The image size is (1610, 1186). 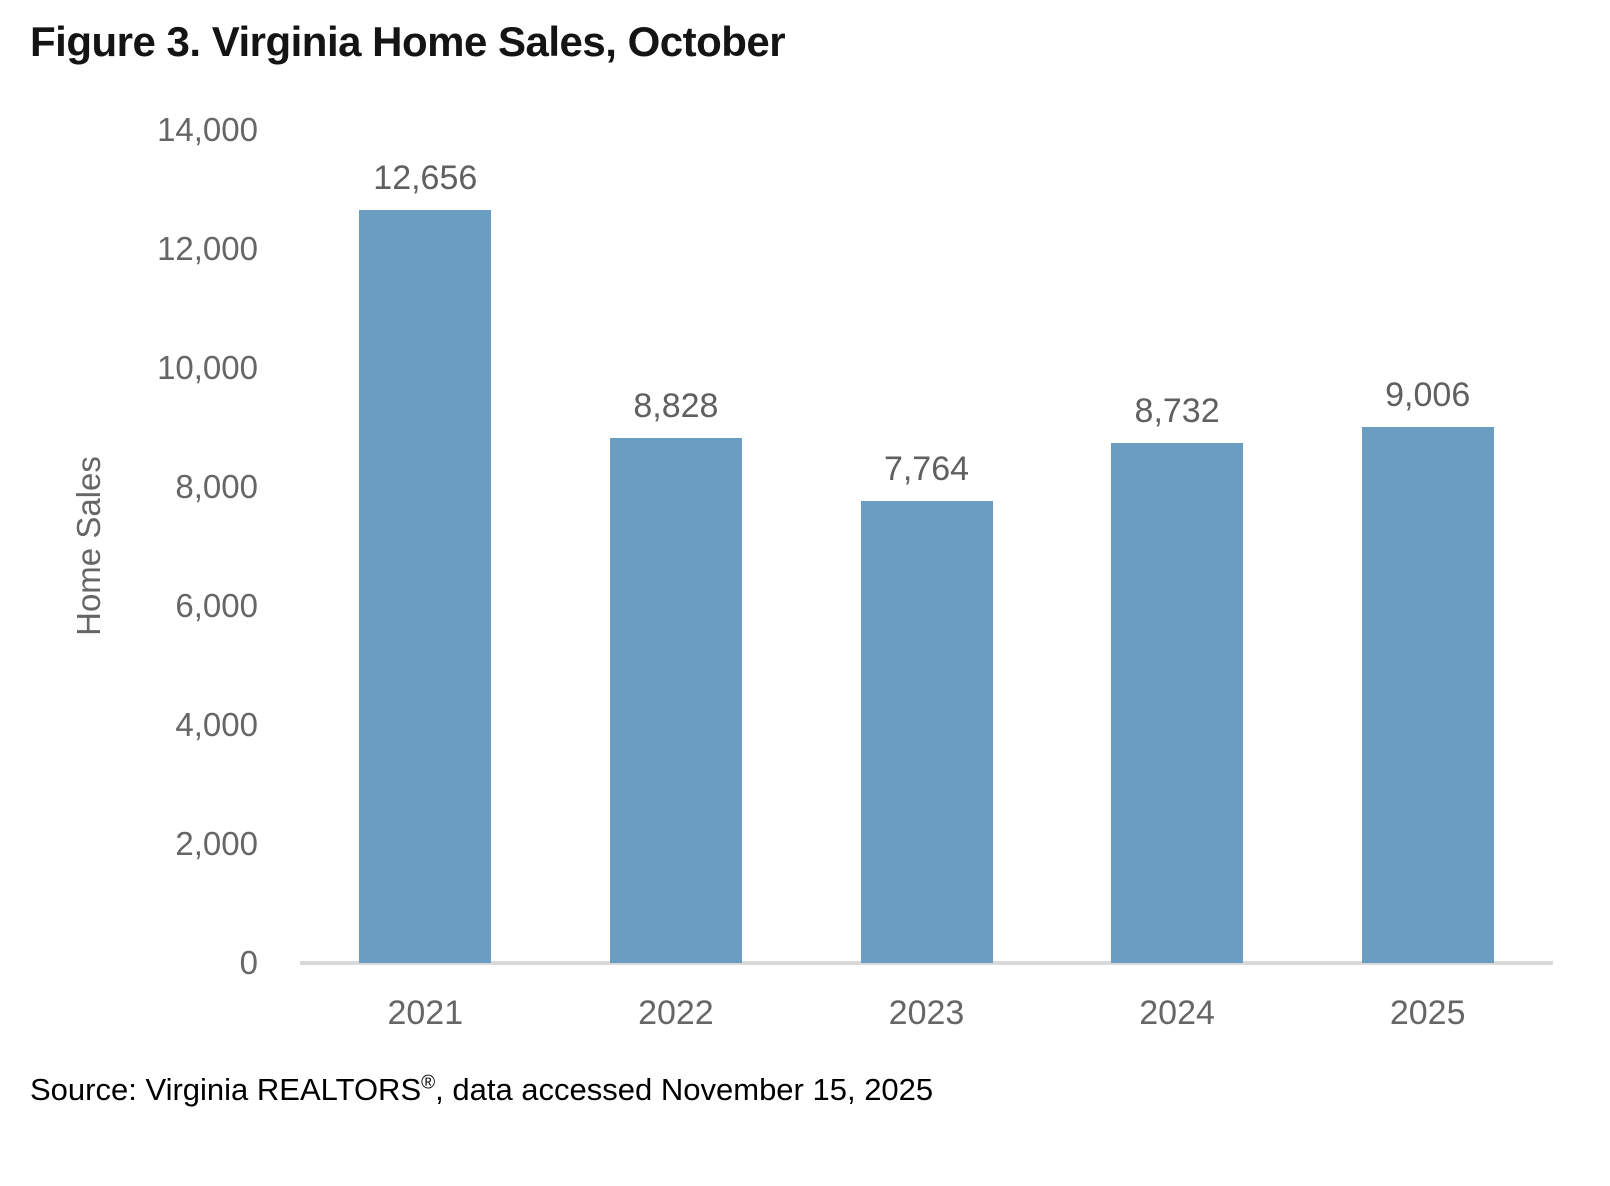 I want to click on y-tick-label: 0, so click(x=248, y=962).